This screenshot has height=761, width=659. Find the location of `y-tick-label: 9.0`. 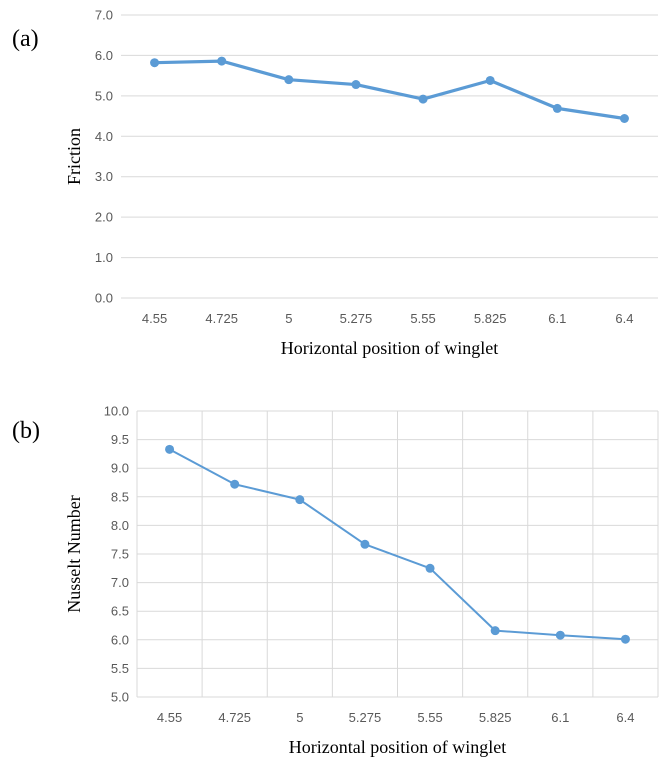

y-tick-label: 9.0 is located at coordinates (120, 468).